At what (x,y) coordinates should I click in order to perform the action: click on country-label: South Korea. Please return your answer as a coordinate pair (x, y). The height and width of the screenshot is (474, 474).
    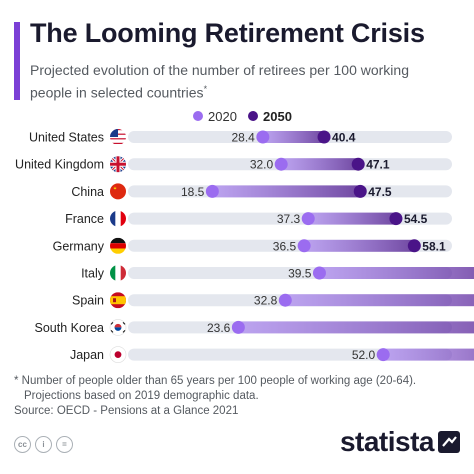
    Looking at the image, I should click on (70, 328).